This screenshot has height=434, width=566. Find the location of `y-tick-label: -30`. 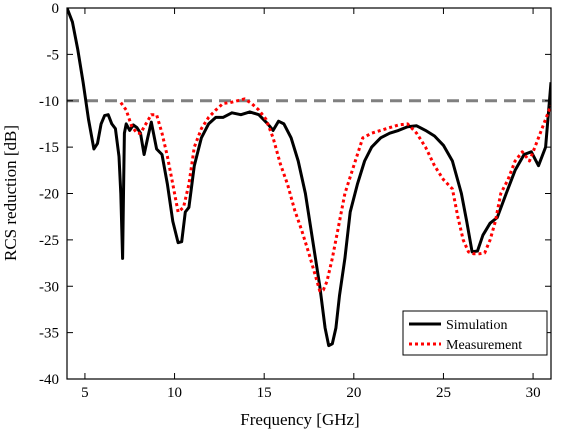

y-tick-label: -30 is located at coordinates (49, 287).